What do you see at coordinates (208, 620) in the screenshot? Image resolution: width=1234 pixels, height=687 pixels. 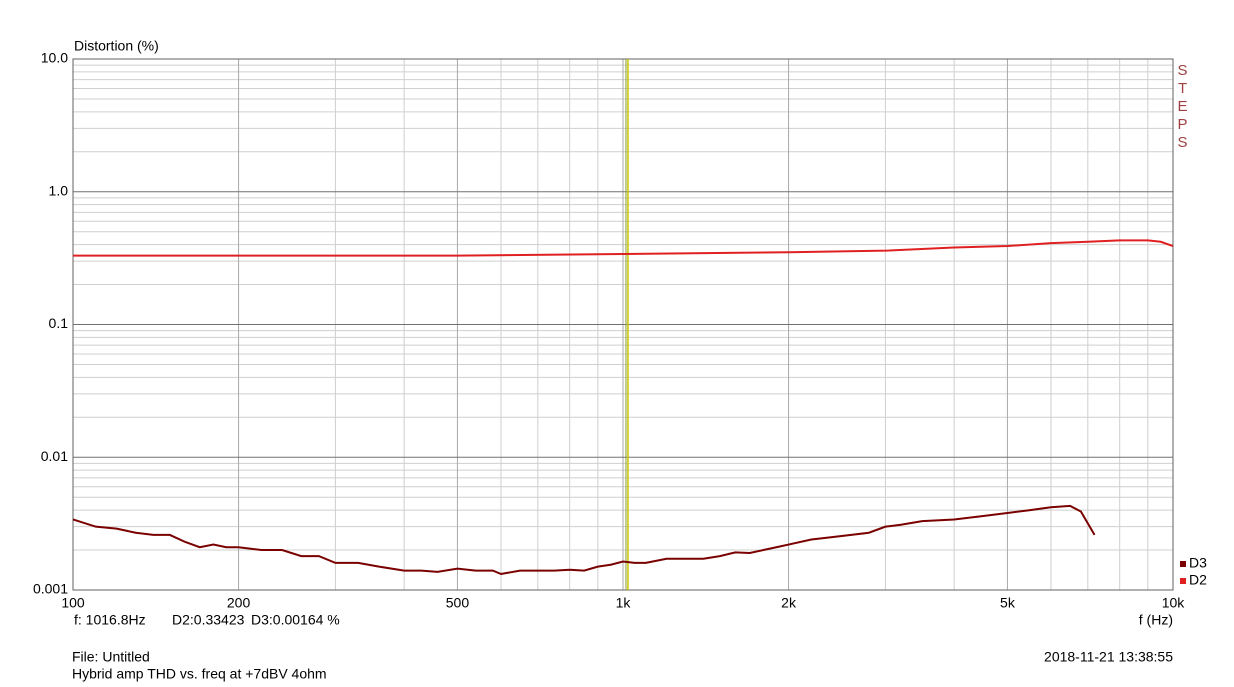 I see `readout: D2:0.33423` at bounding box center [208, 620].